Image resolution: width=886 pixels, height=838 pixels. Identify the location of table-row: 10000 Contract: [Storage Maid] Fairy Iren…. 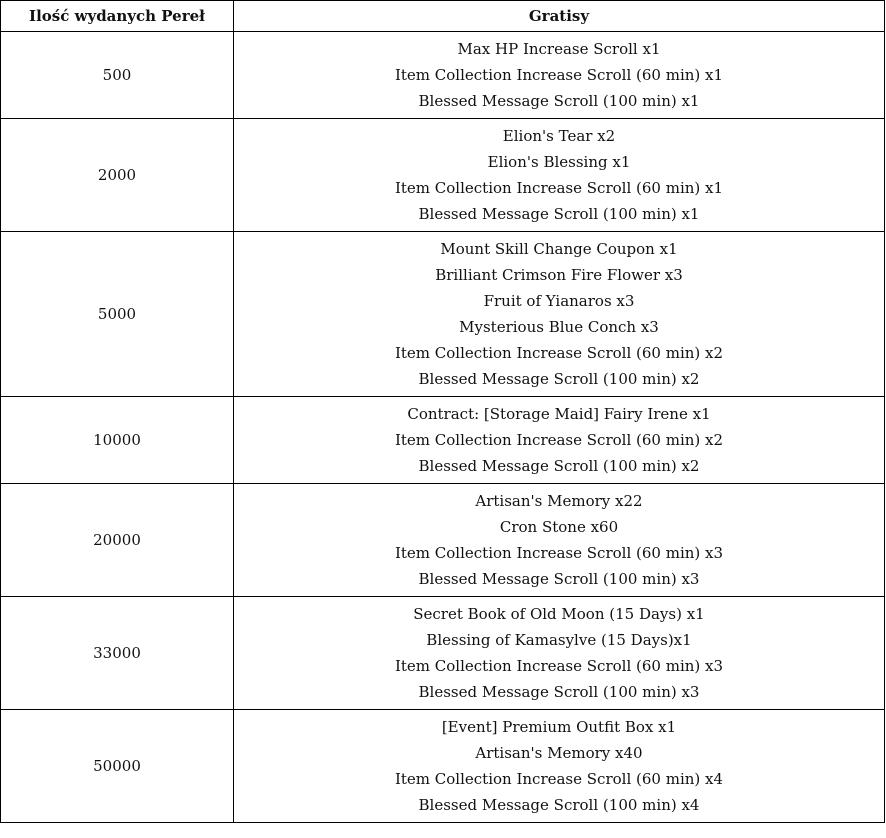
(442, 440).